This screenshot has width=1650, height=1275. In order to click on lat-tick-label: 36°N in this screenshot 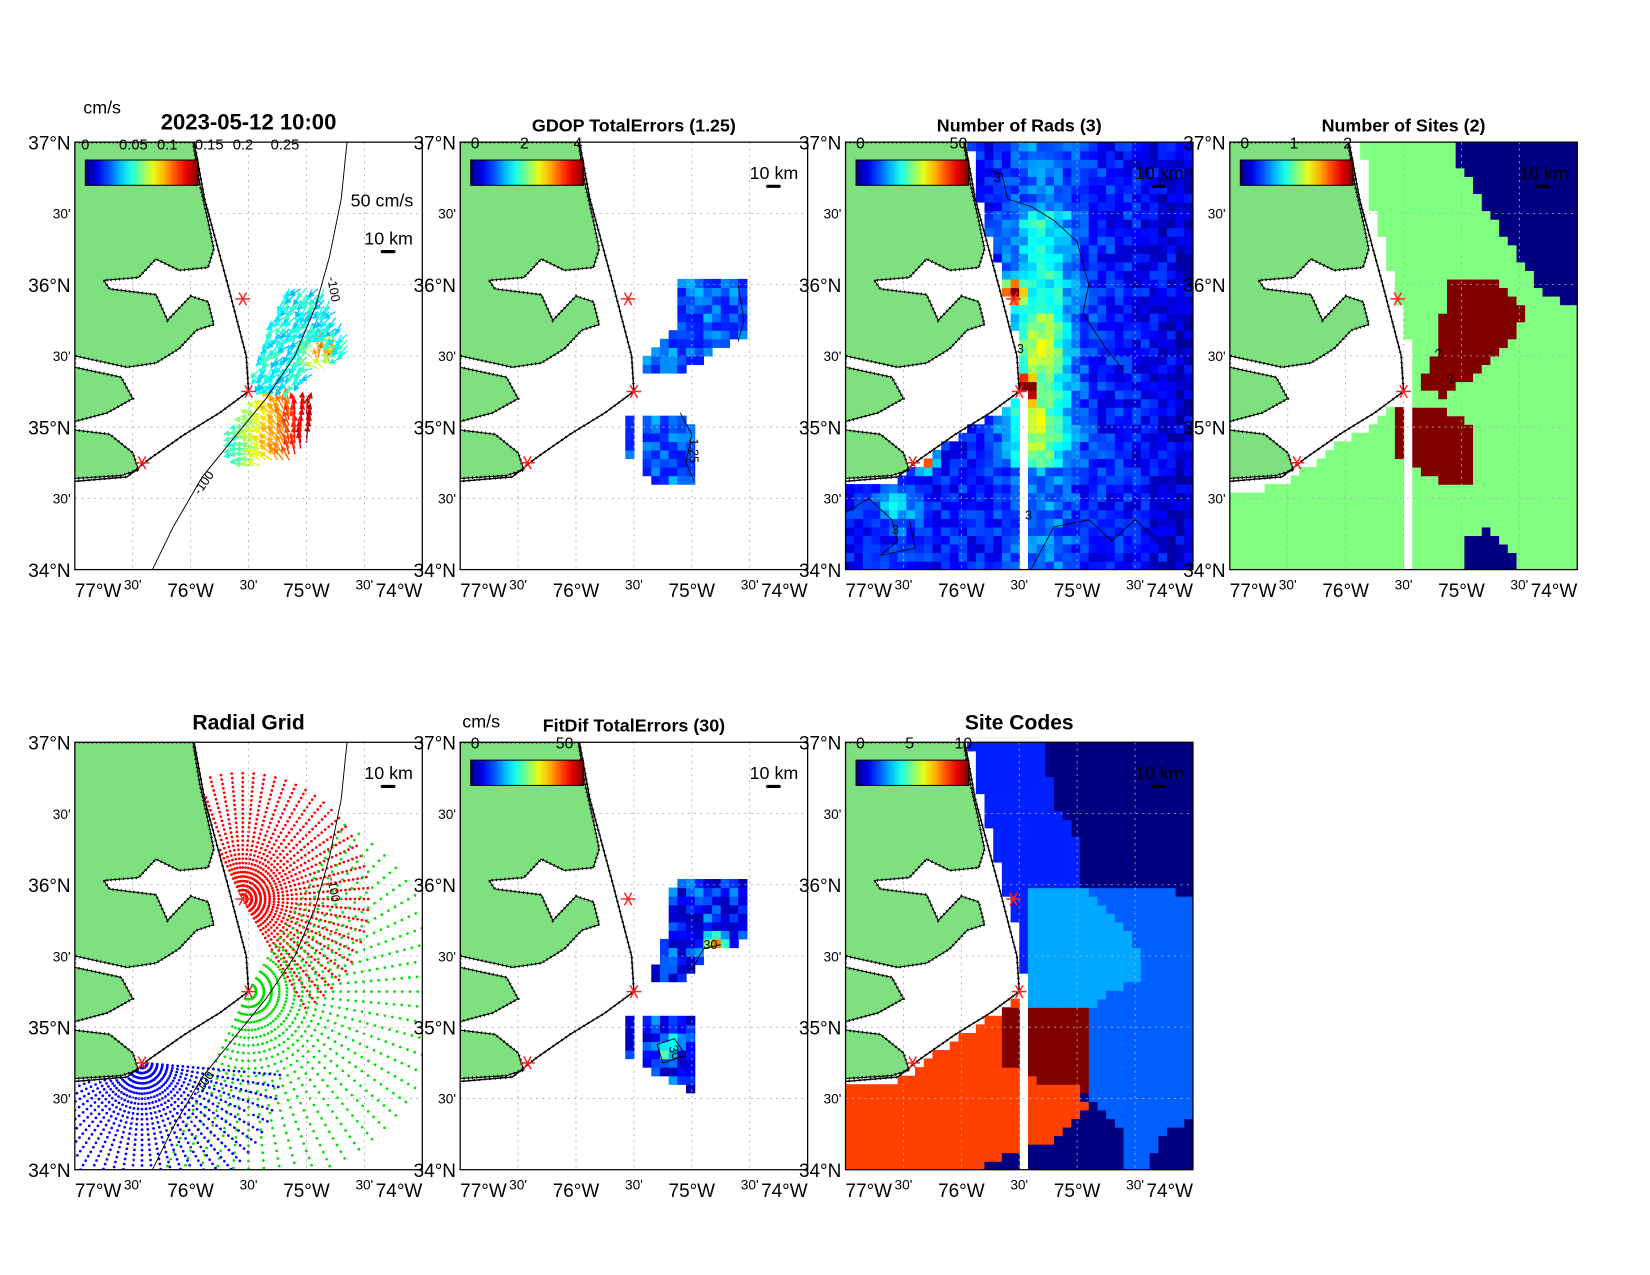, I will do `click(435, 286)`.